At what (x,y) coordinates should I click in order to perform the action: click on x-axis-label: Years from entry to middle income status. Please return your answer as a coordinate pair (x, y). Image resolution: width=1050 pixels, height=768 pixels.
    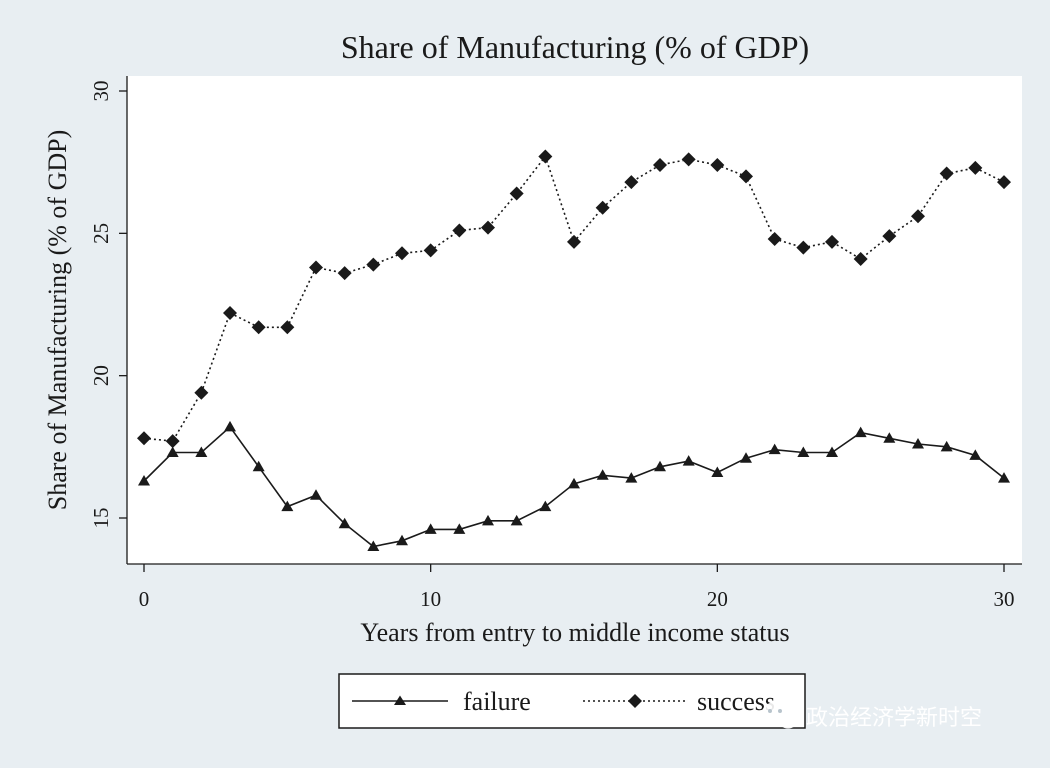
    Looking at the image, I should click on (574, 632).